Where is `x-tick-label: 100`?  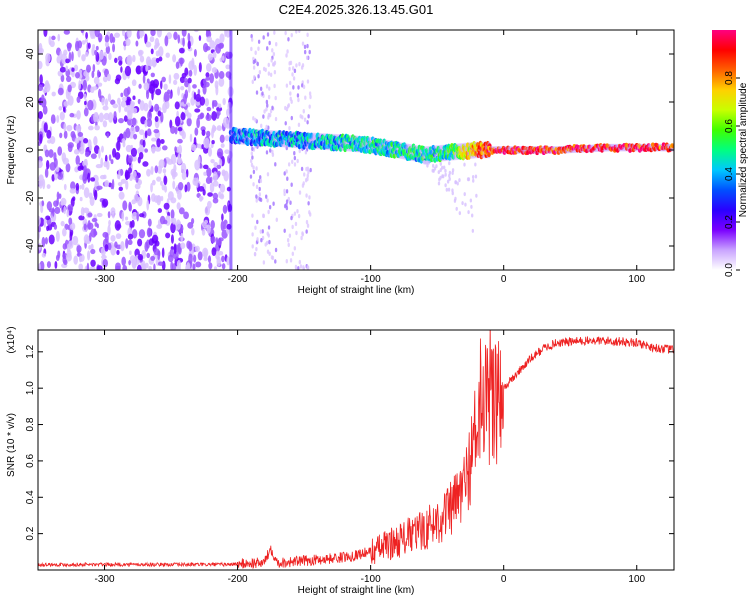 x-tick-label: 100 is located at coordinates (636, 579).